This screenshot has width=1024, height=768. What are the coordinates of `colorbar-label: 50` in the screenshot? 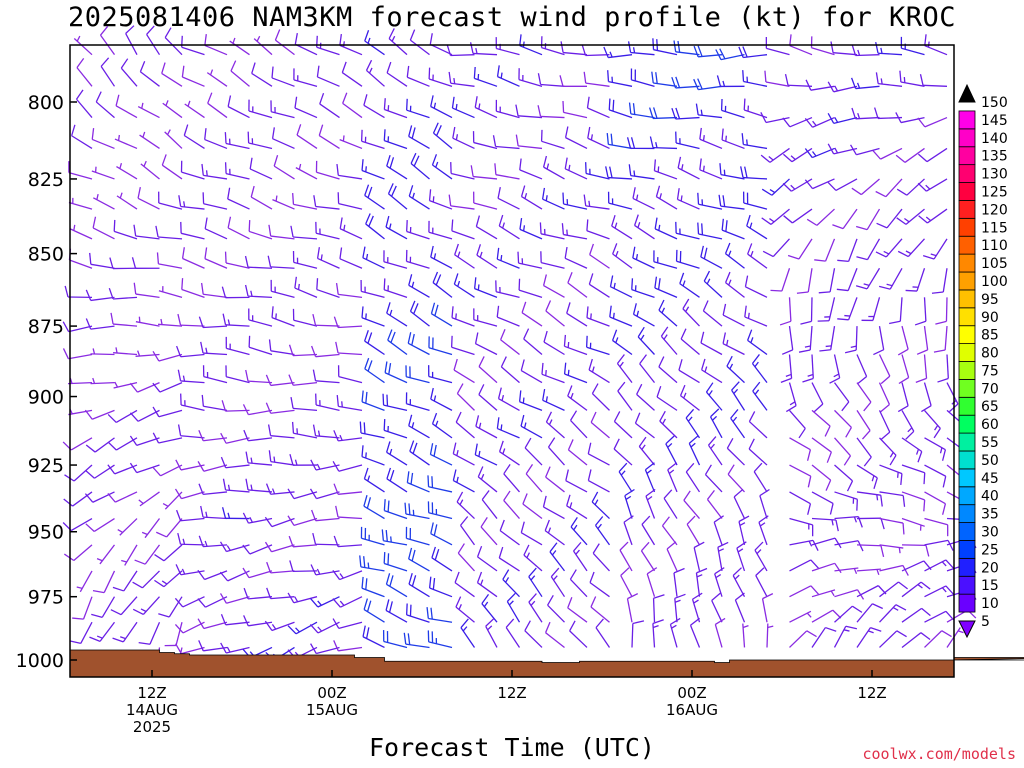 It's located at (990, 461).